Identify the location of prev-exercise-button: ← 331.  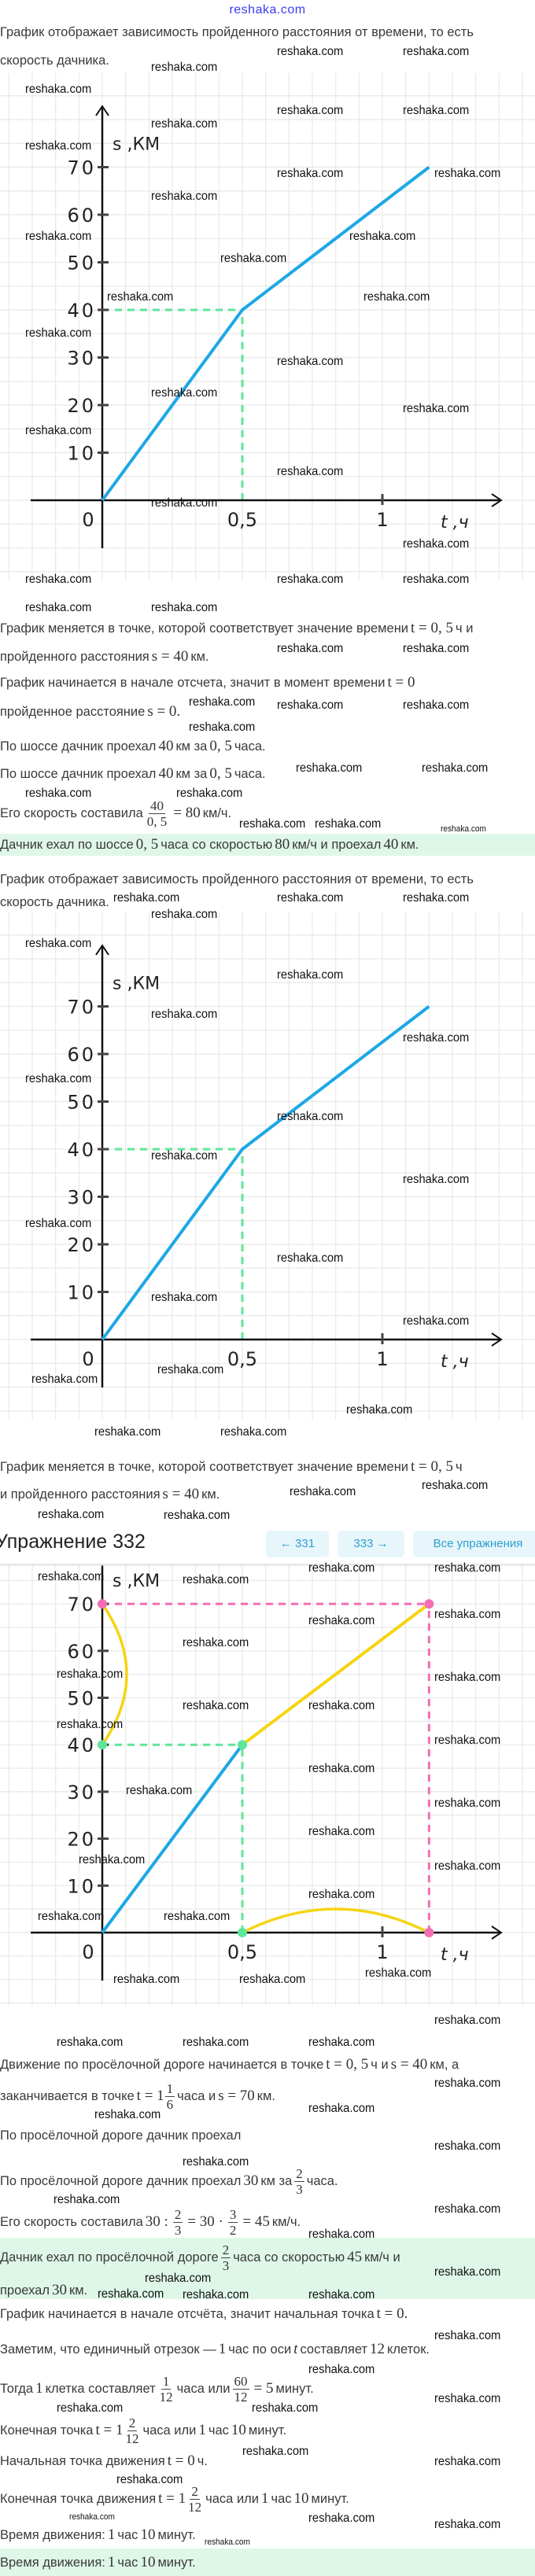
(297, 1544).